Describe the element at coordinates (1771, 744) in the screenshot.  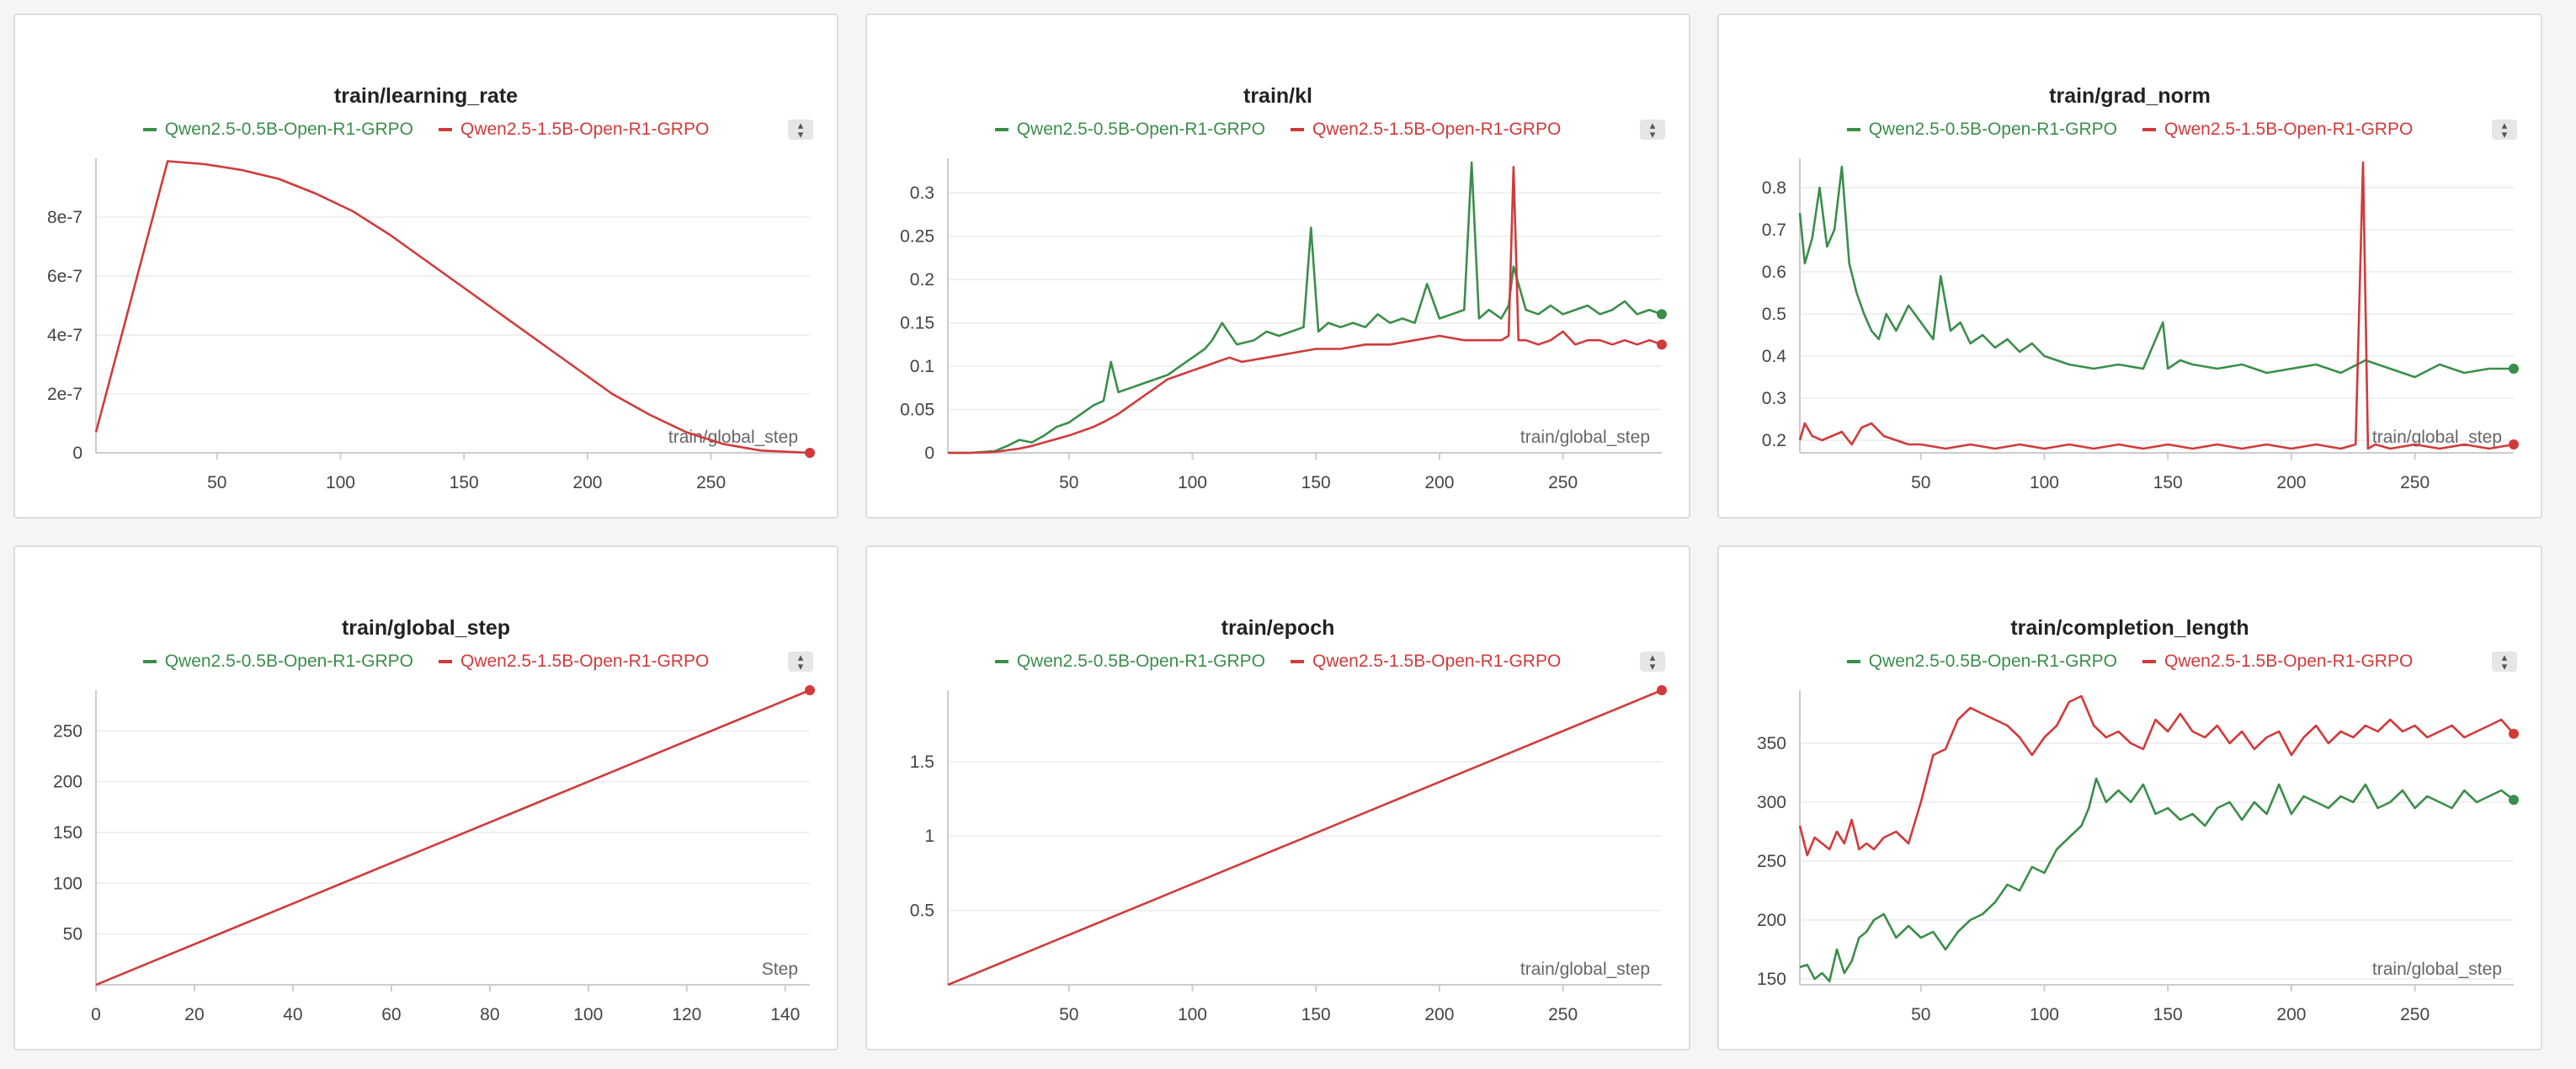
I see `y-tick-label: 350` at that location.